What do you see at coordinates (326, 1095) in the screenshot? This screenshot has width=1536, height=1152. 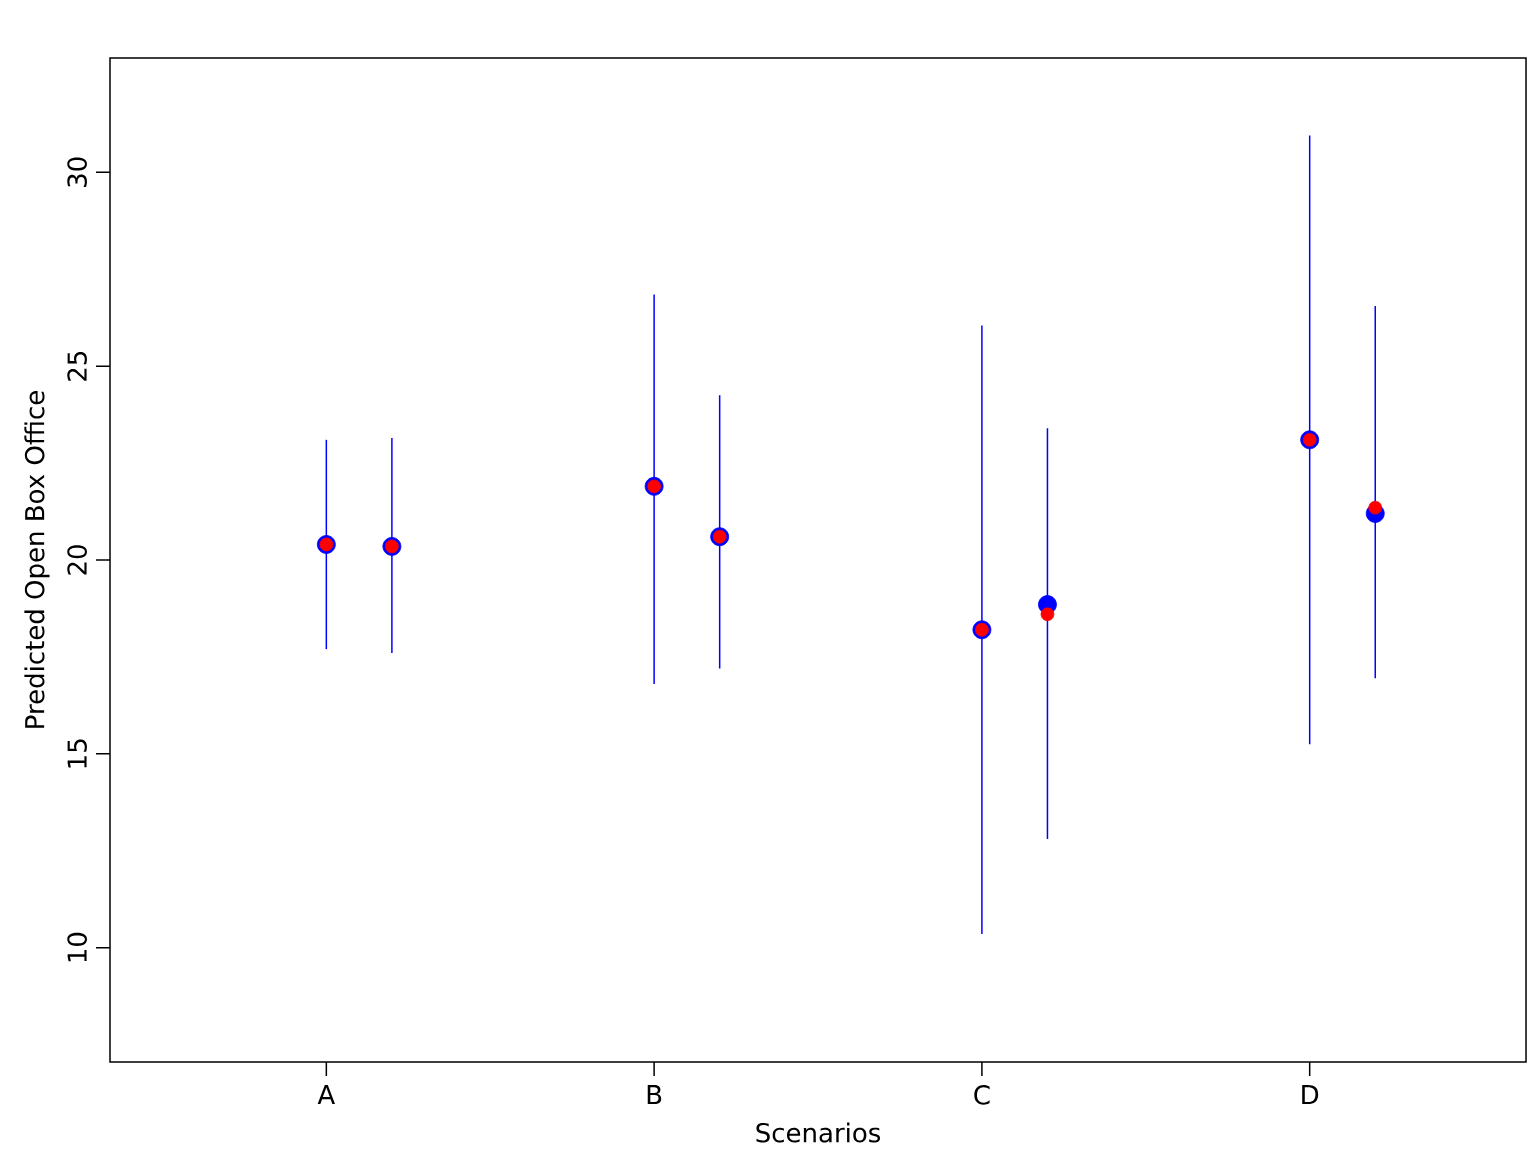 I see `x-tick-label: A` at bounding box center [326, 1095].